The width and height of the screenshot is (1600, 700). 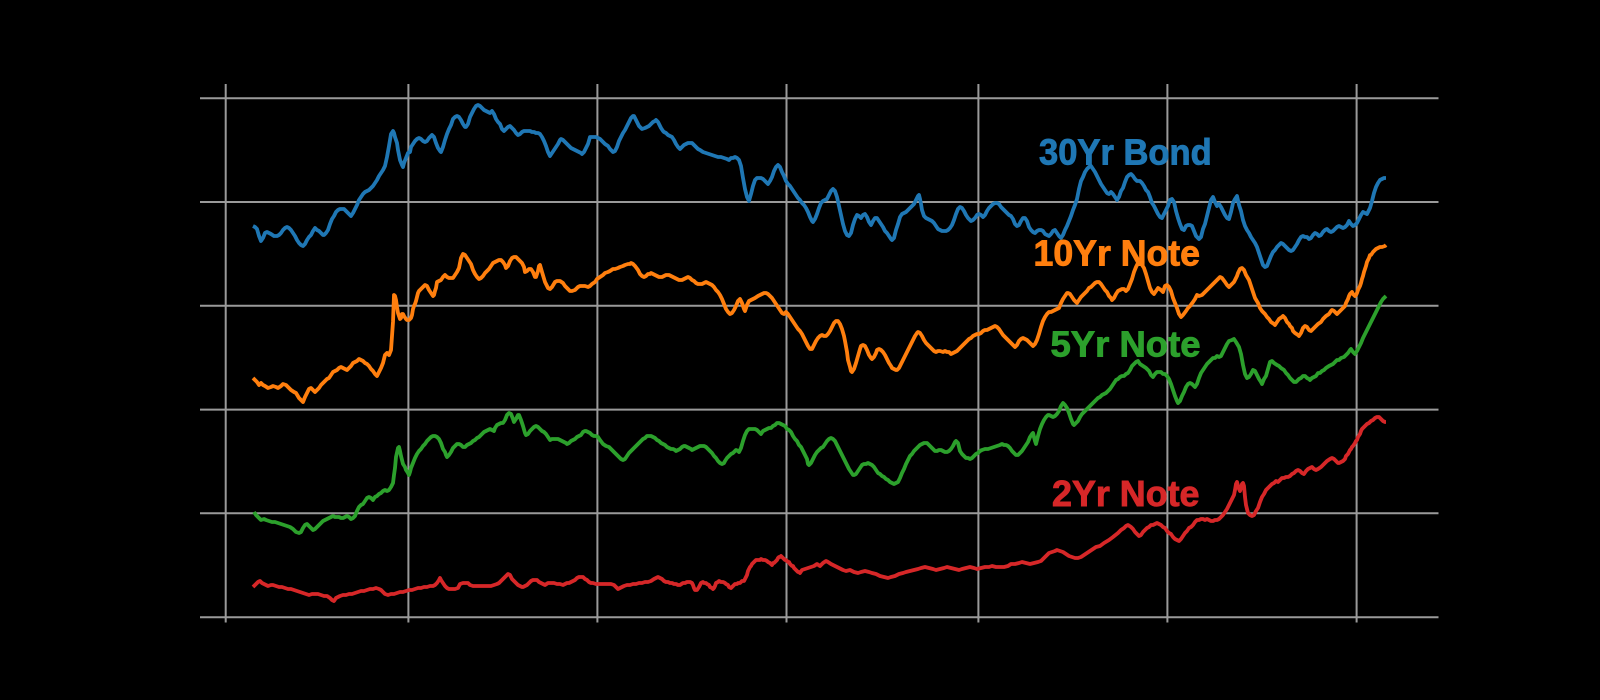 What do you see at coordinates (1126, 344) in the screenshot?
I see `svg-text: 5Yr Note` at bounding box center [1126, 344].